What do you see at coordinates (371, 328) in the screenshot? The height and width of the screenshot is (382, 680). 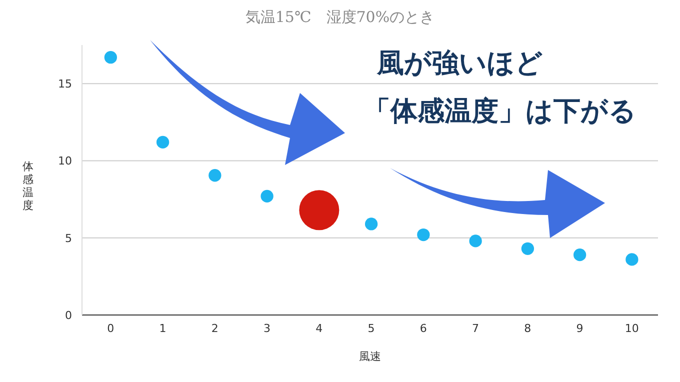 I see `x-tick-label: 5` at bounding box center [371, 328].